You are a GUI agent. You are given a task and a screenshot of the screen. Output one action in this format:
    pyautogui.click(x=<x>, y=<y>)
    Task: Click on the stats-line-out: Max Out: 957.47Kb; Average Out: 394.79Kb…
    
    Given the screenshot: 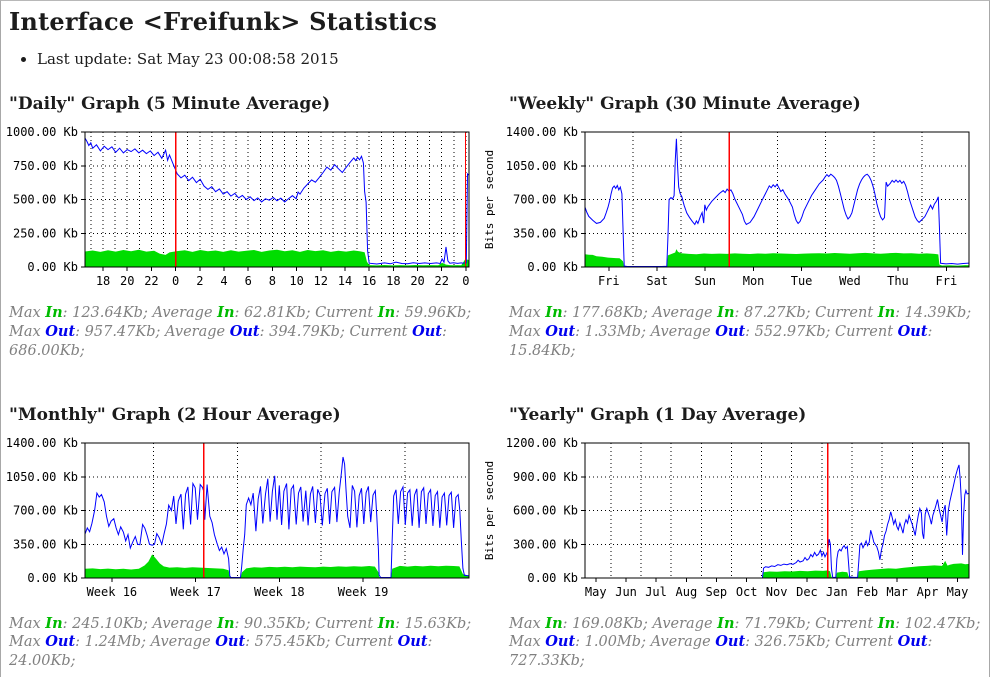 What is the action you would take?
    pyautogui.click(x=253, y=342)
    